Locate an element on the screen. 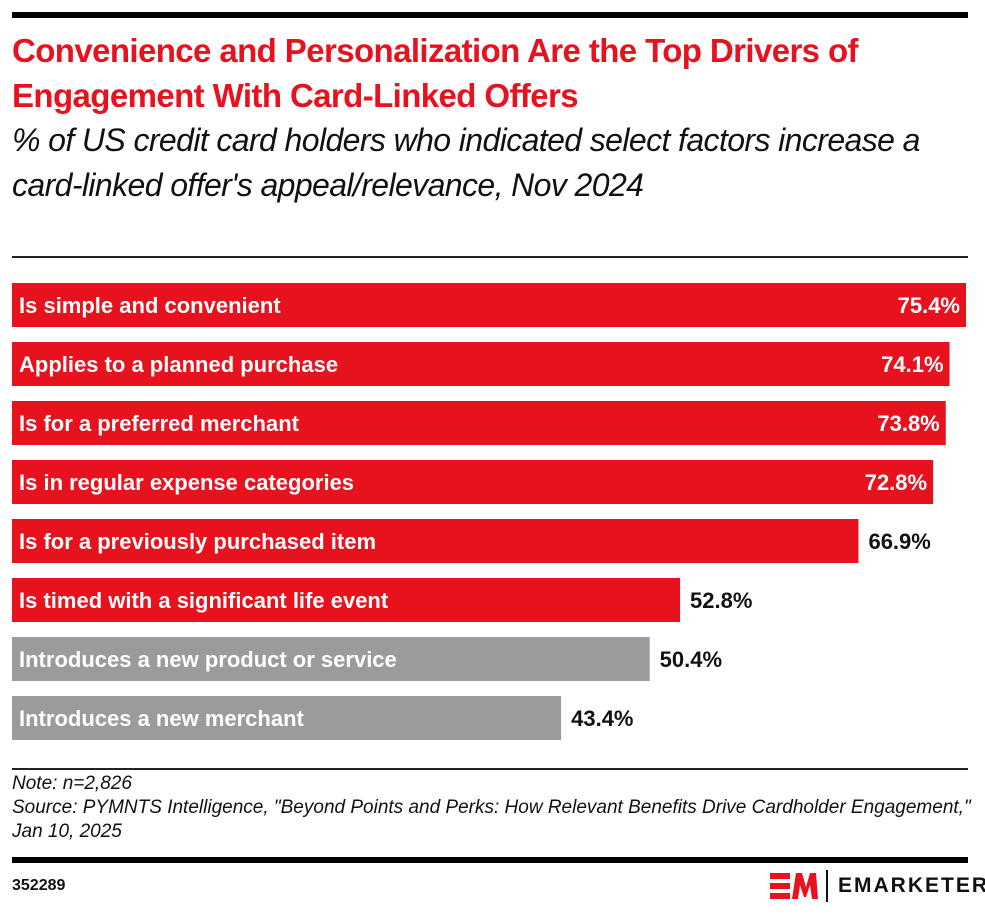 This screenshot has width=985, height=915. bar-row: Is for a previously purchased item 66.9% is located at coordinates (471, 541).